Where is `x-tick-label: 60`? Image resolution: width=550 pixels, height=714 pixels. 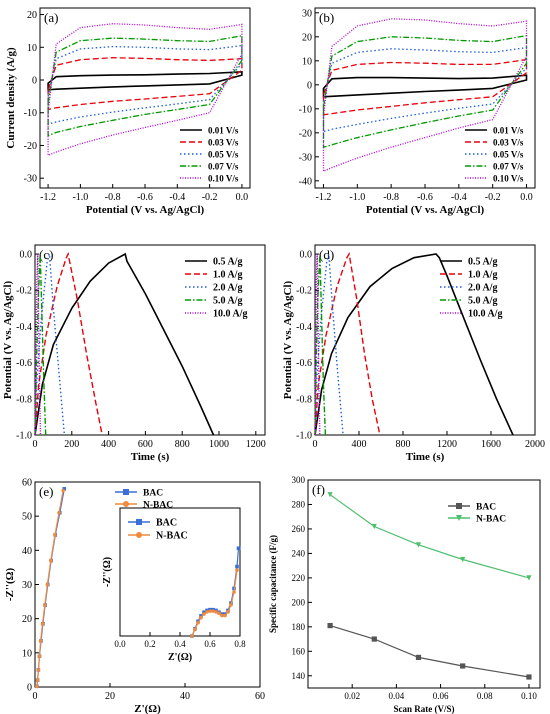 x-tick-label: 60 is located at coordinates (260, 696).